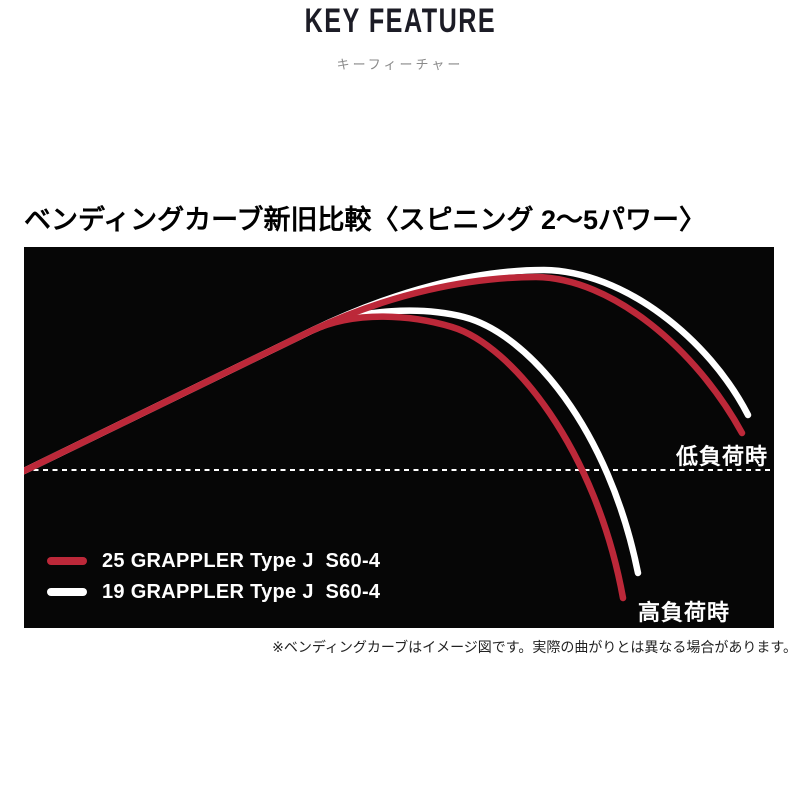 The image size is (800, 800). What do you see at coordinates (721, 456) in the screenshot?
I see `low-load-label: 低負荷時` at bounding box center [721, 456].